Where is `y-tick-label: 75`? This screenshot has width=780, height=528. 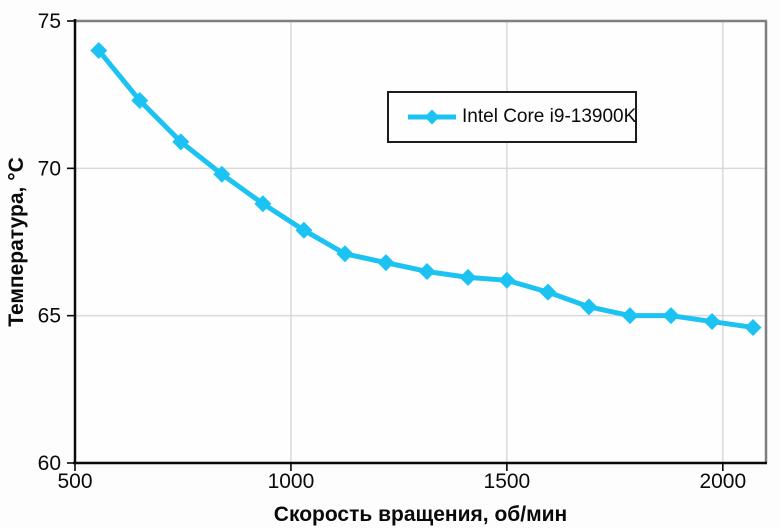 y-tick-label: 75 is located at coordinates (49, 21).